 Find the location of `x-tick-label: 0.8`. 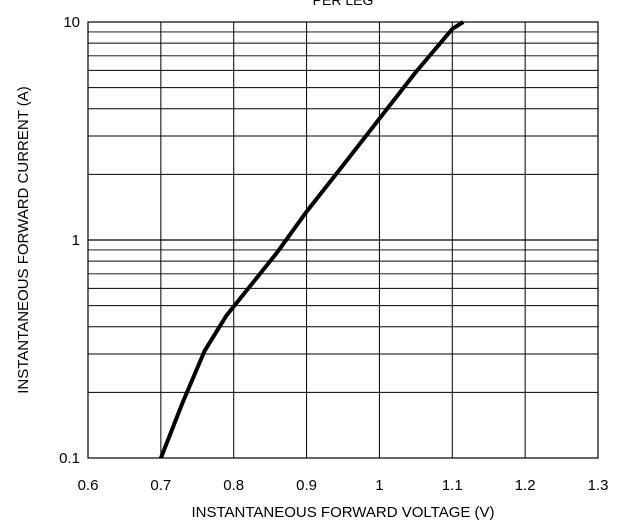

x-tick-label: 0.8 is located at coordinates (233, 485).